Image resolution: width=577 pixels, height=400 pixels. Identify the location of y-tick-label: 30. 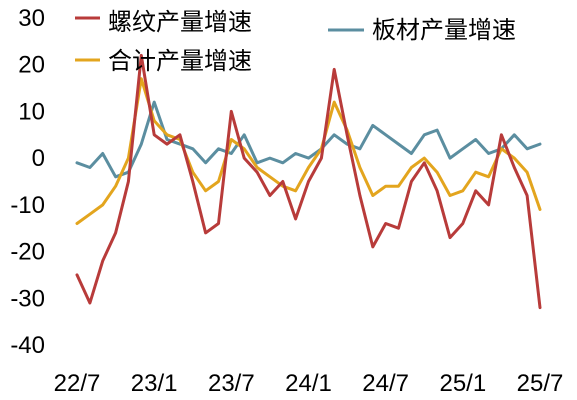
(31, 18).